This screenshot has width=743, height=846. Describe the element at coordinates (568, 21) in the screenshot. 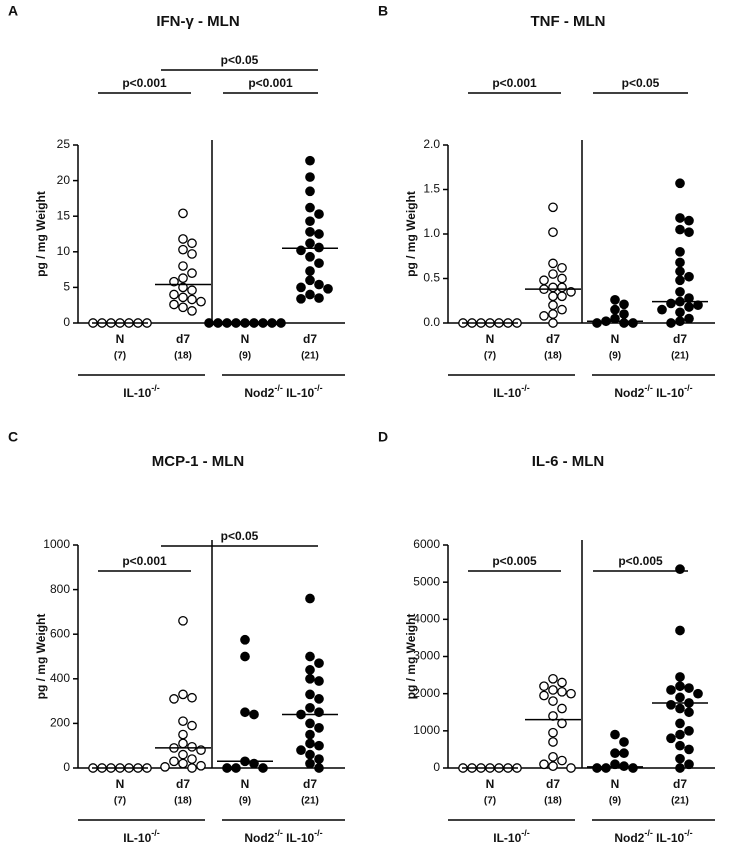

I see `chart-title: TNF - MLN` at that location.